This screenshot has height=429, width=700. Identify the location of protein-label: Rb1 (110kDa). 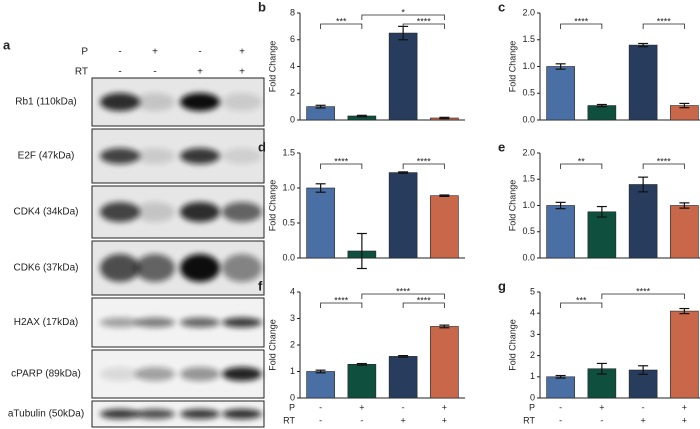
(46, 102).